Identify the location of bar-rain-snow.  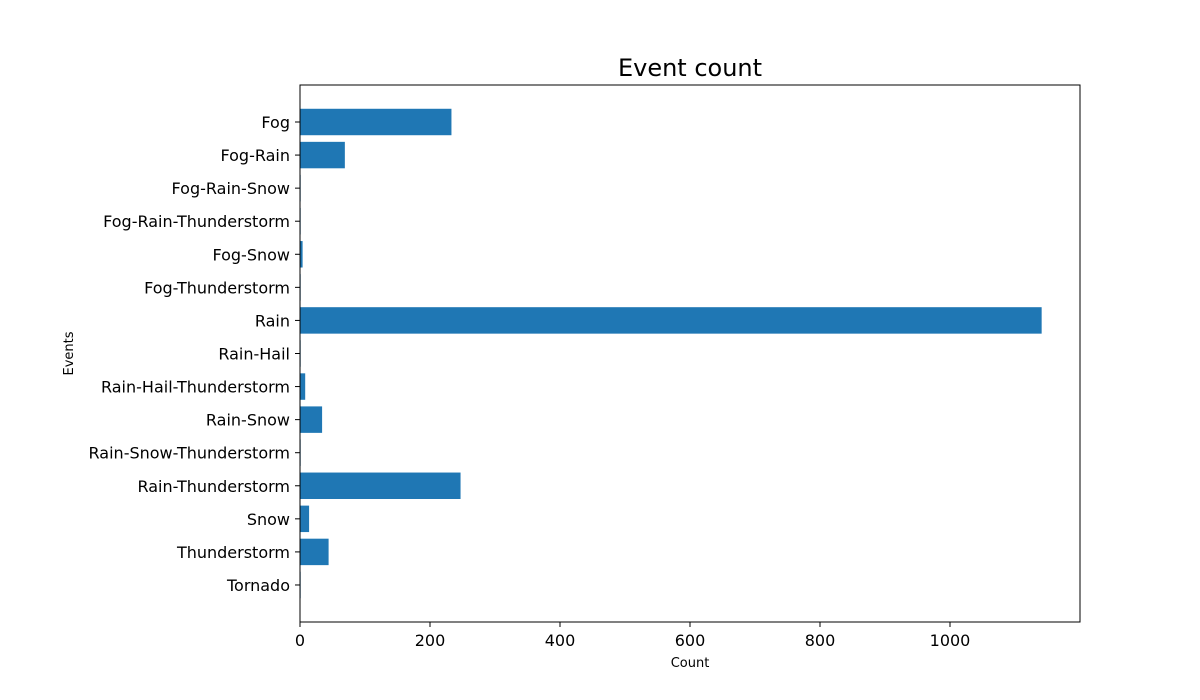
(311, 419).